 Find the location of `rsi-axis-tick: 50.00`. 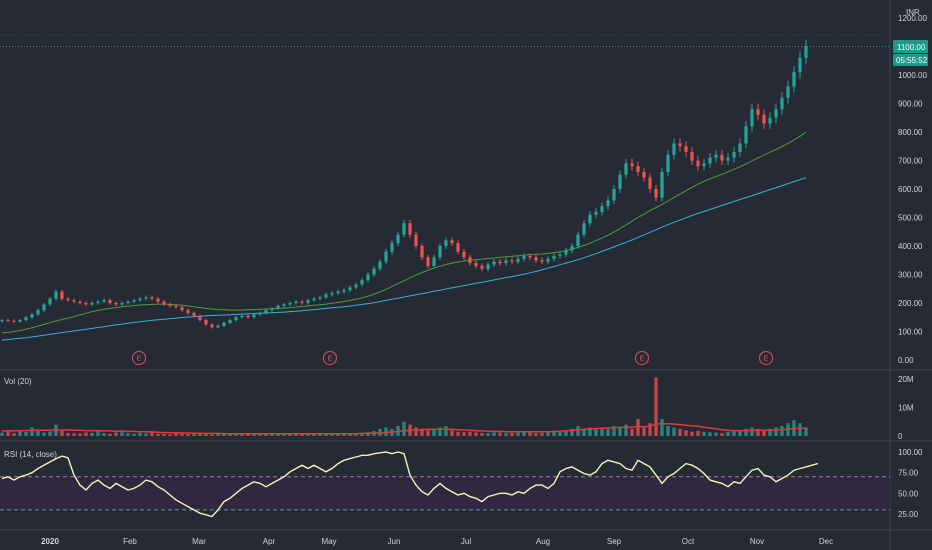

rsi-axis-tick: 50.00 is located at coordinates (908, 493).